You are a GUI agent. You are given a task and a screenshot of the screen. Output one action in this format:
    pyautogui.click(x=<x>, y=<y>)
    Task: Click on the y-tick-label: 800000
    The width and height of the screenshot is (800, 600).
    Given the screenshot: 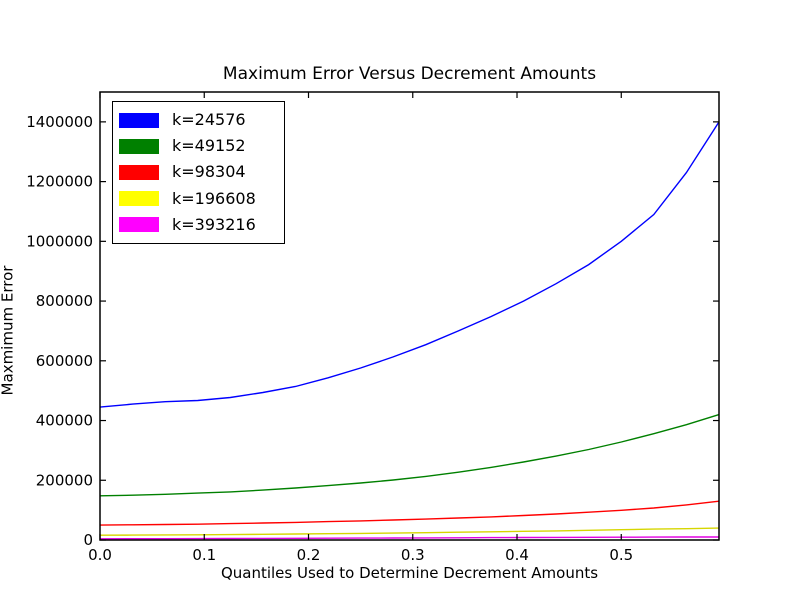 What is the action you would take?
    pyautogui.click(x=64, y=301)
    